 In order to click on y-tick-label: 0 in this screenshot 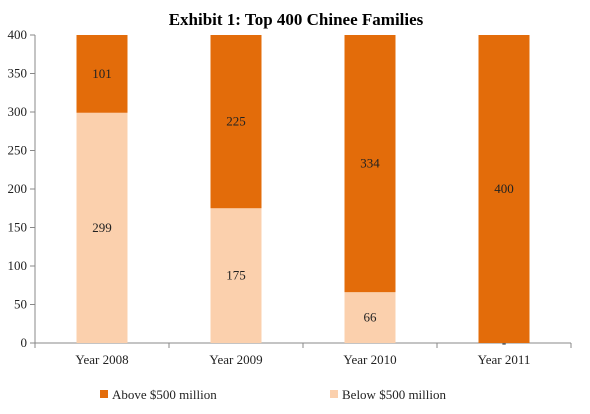, I will do `click(24, 342)`.